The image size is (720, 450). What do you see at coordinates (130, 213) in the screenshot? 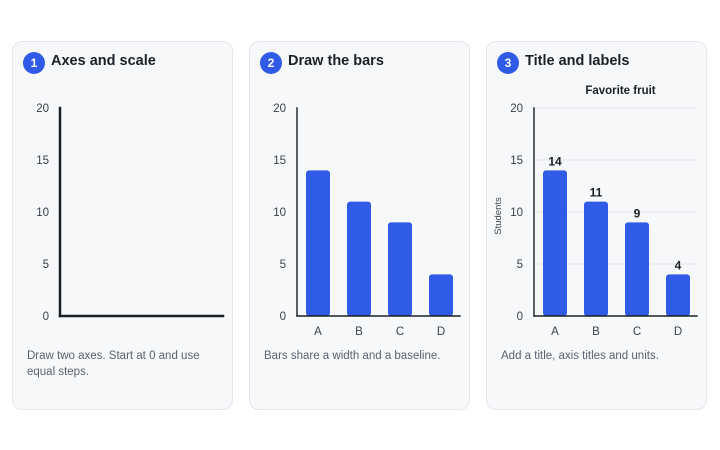
I see `axes-chart: 0 5 10 15 20` at bounding box center [130, 213].